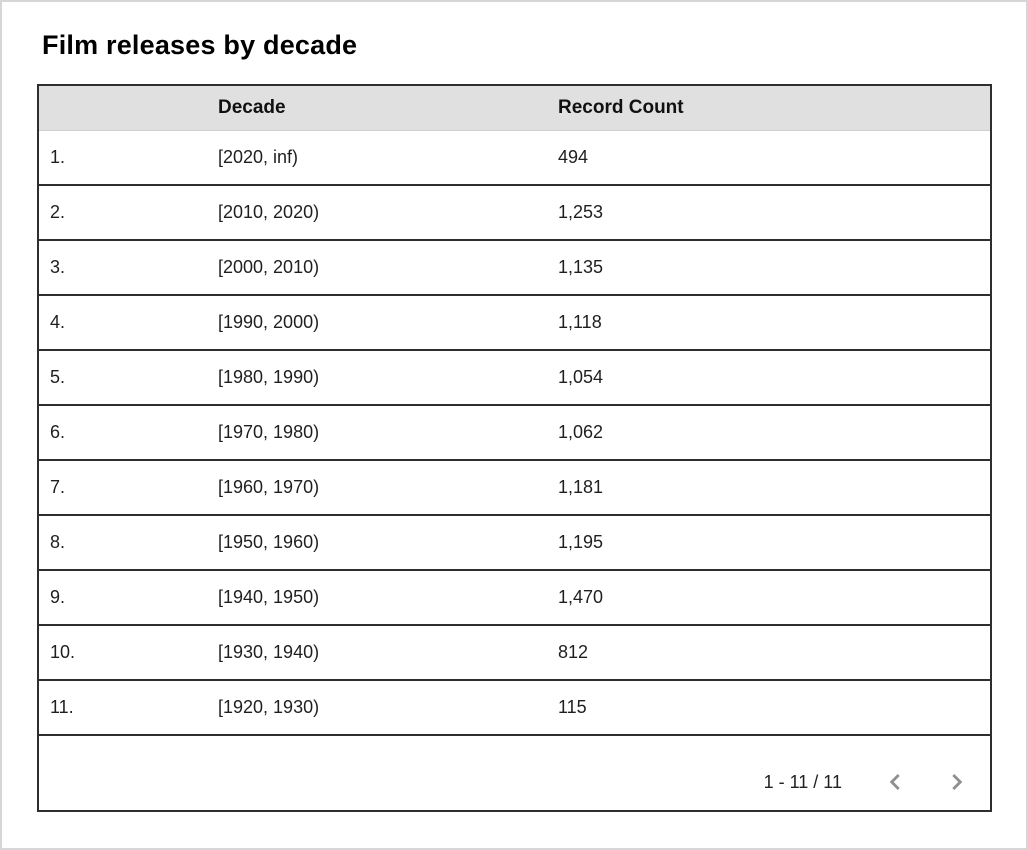  Describe the element at coordinates (802, 781) in the screenshot. I see `pagination-label: 1 - 11 / 11` at that location.